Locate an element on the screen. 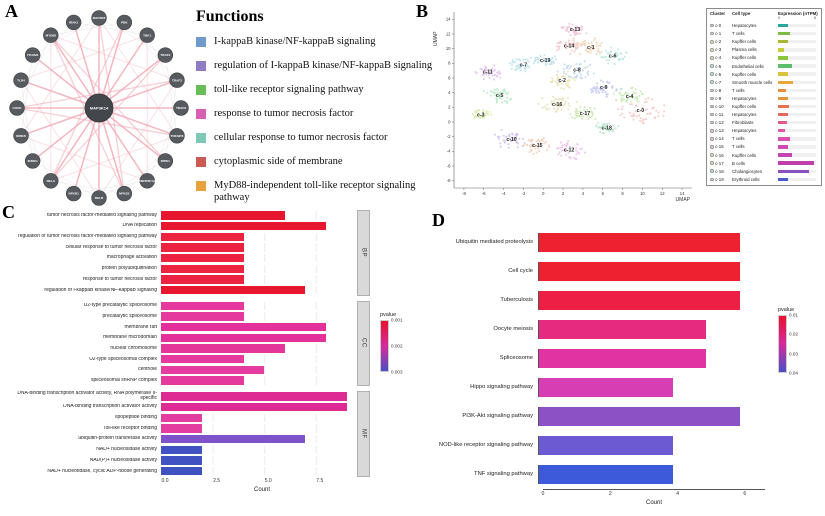 This screenshot has height=516, width=825. cluster-id: c-7 is located at coordinates (718, 82).